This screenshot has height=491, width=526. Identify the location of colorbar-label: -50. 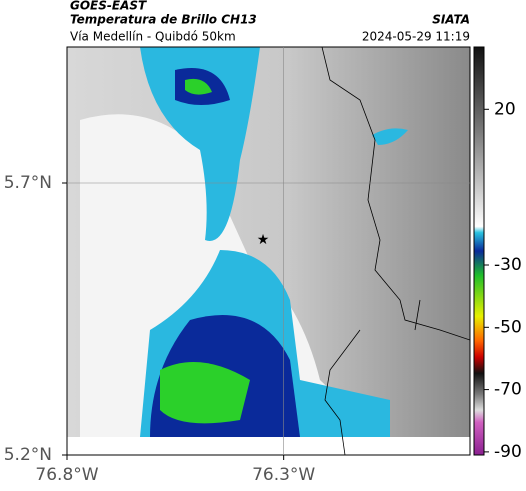
(508, 327).